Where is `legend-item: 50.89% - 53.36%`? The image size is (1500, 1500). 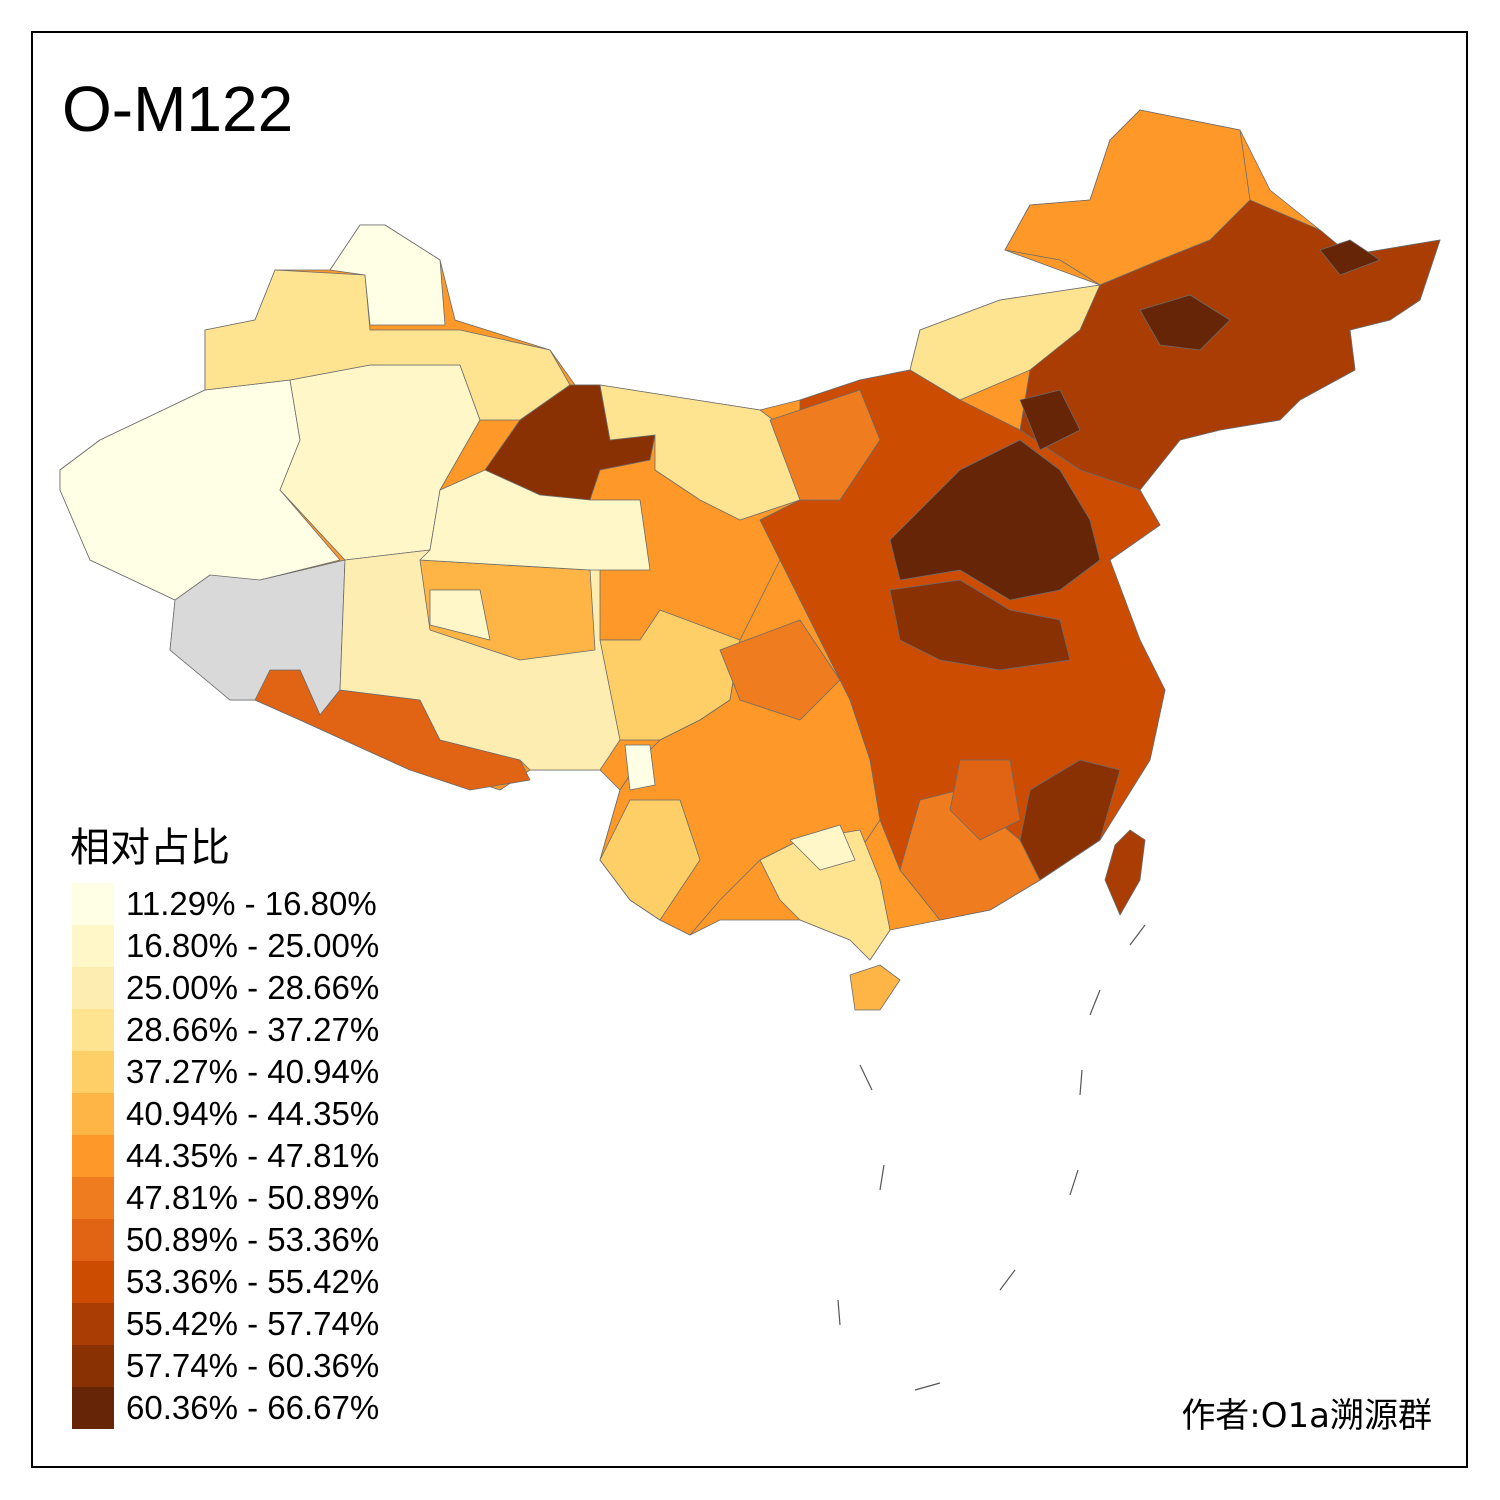
legend-item: 50.89% - 53.36% is located at coordinates (225, 1240).